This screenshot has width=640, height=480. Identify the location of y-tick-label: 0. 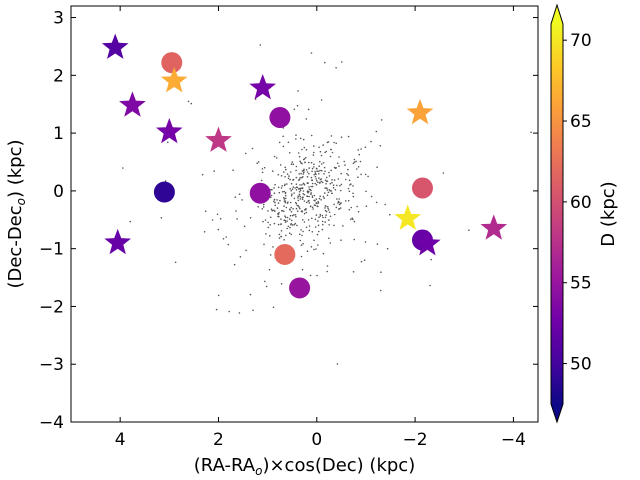
(58, 192).